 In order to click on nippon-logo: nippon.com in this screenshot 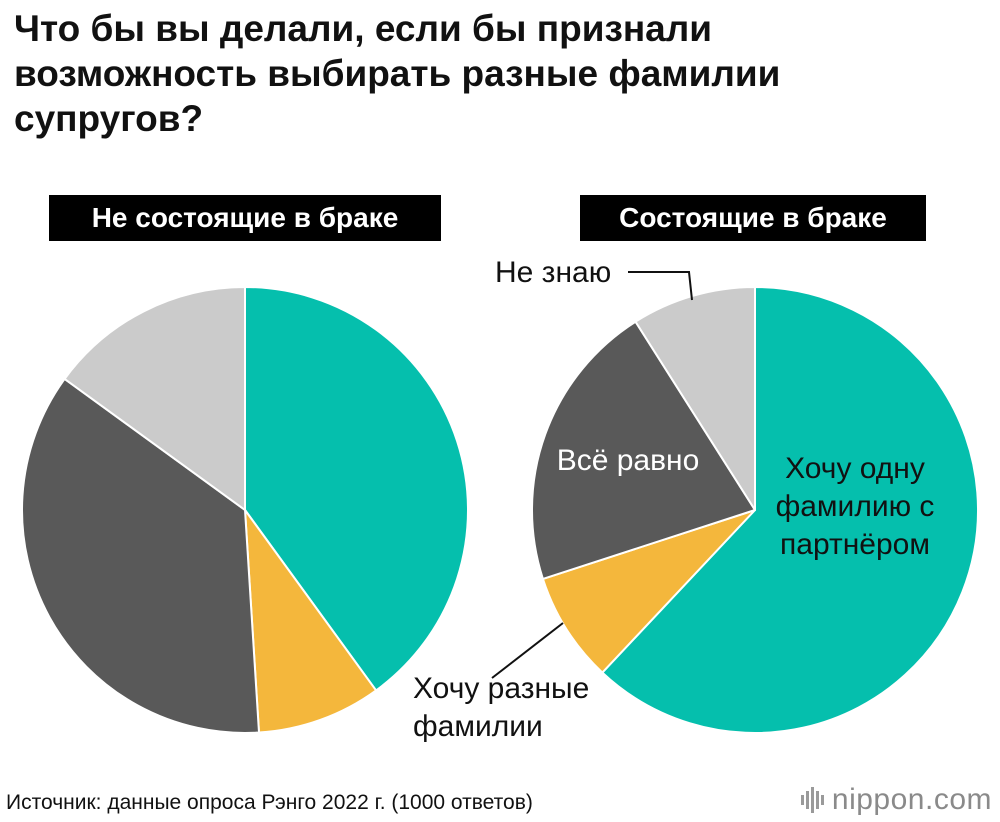, I will do `click(896, 800)`.